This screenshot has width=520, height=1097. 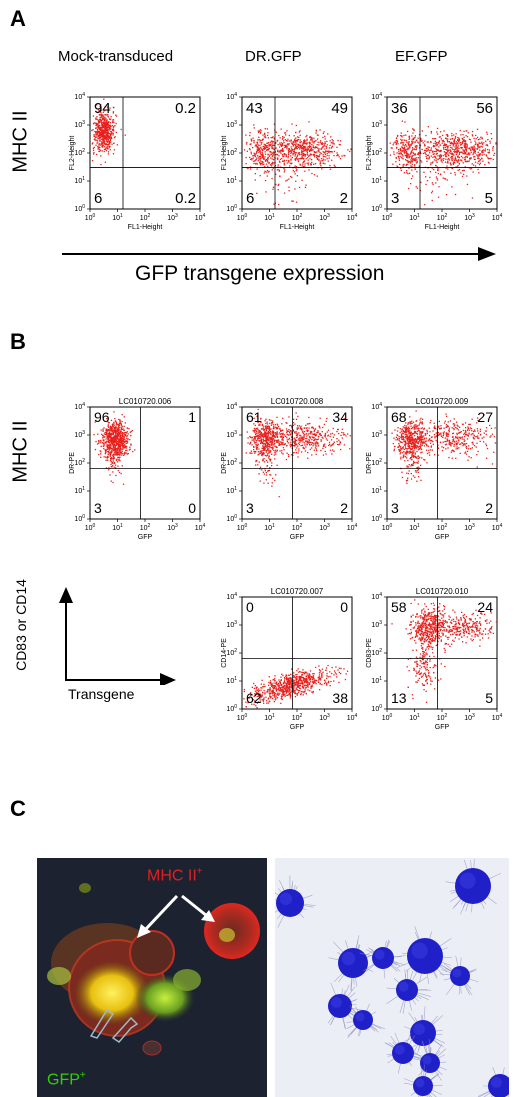 I want to click on panel-a-letter: A, so click(x=18, y=18).